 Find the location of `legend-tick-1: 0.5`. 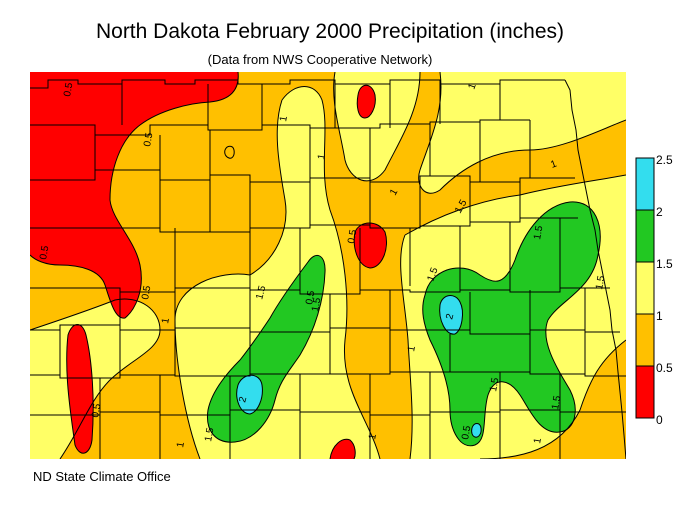

legend-tick-1: 0.5 is located at coordinates (664, 368).